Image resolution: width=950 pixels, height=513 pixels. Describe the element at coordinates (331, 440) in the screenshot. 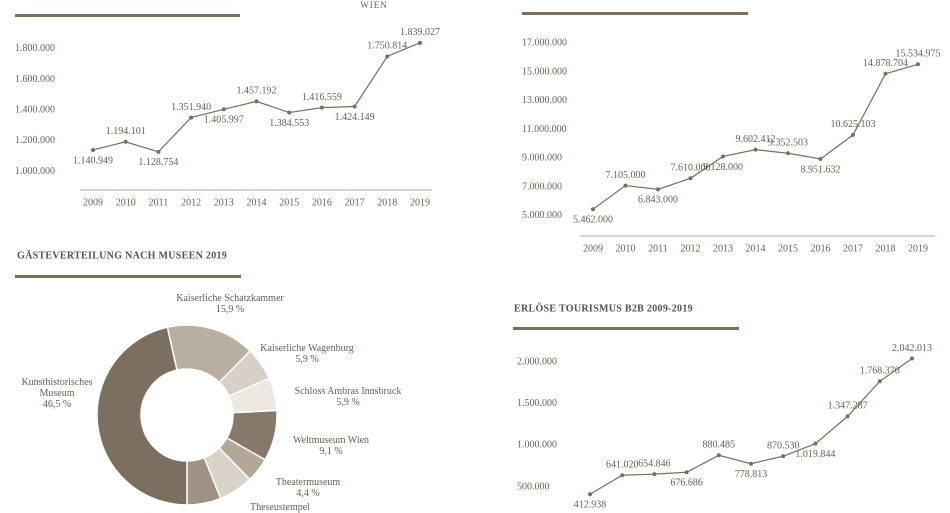

I see `slice-name: Weltmuseum Wien` at that location.